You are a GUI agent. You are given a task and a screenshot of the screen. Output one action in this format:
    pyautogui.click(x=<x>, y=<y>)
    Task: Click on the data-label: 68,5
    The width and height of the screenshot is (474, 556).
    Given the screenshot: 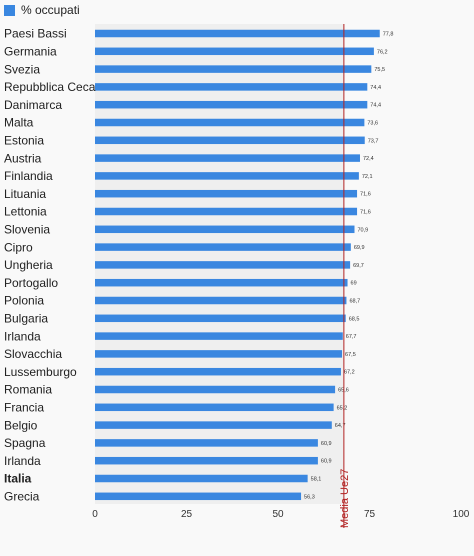 What is the action you would take?
    pyautogui.click(x=354, y=319)
    